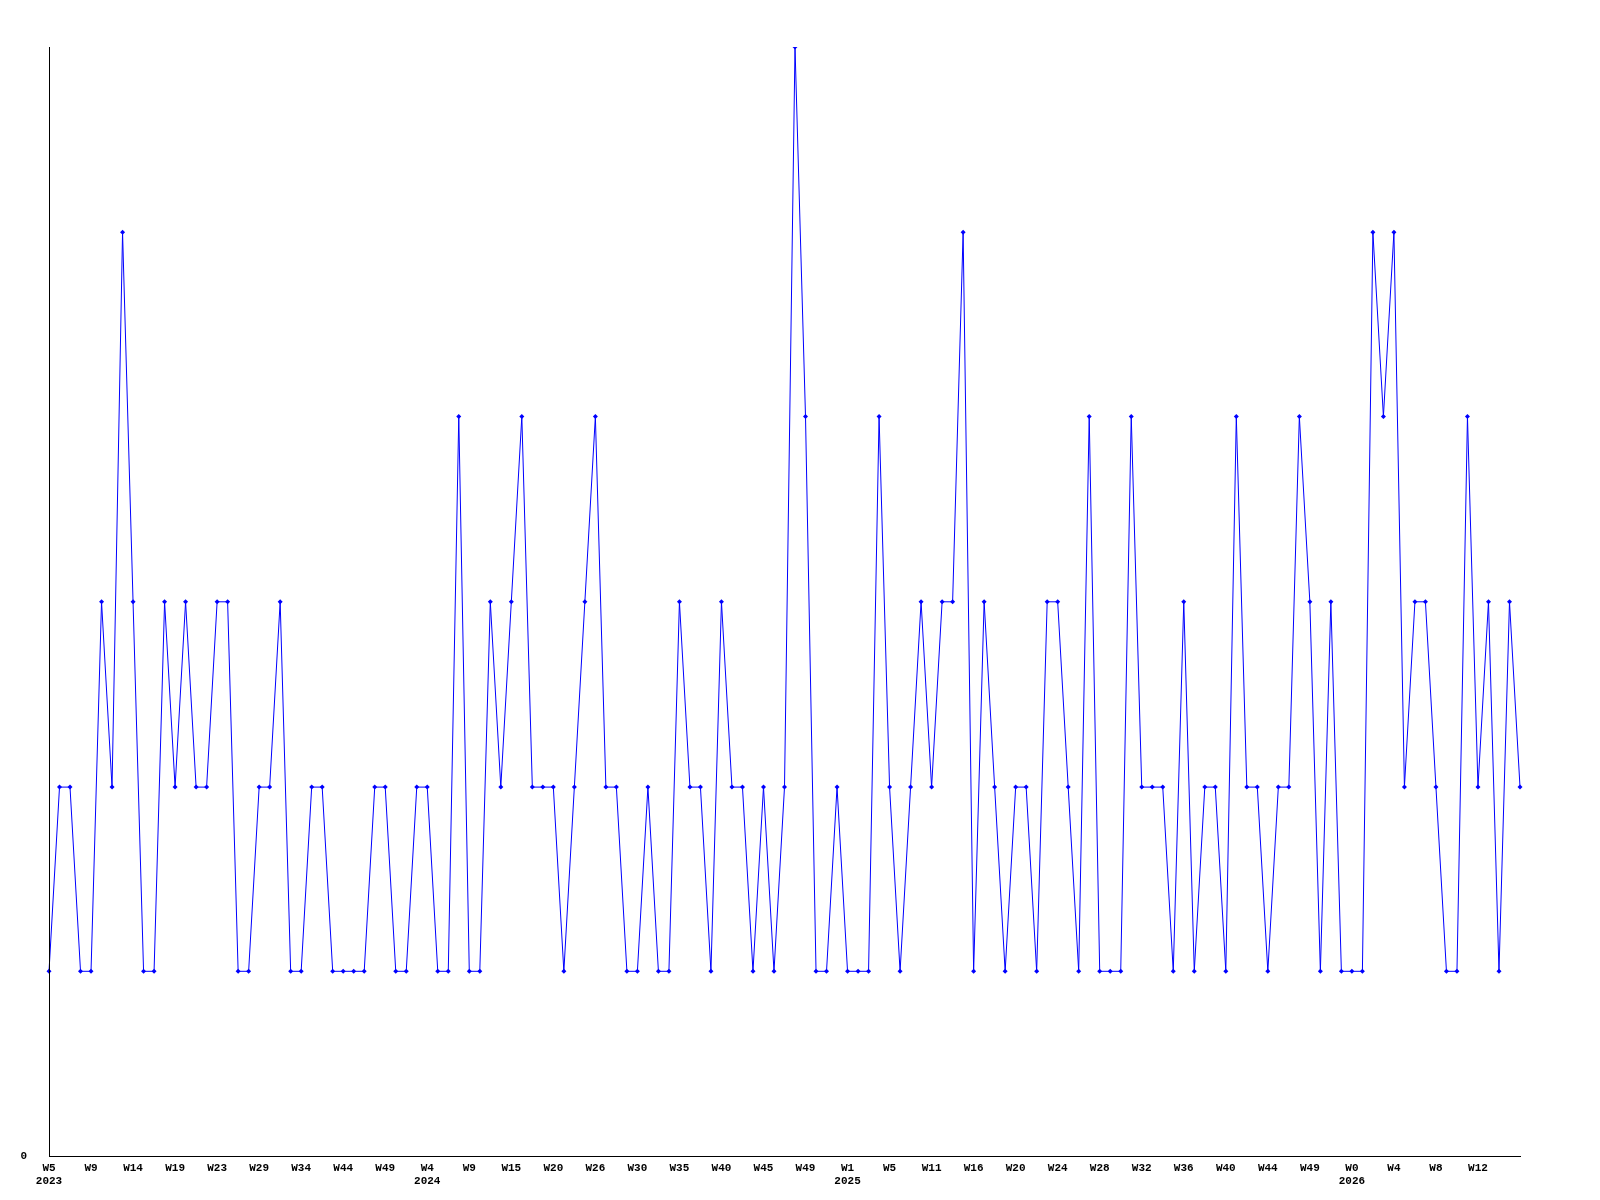  What do you see at coordinates (1436, 1167) in the screenshot?
I see `x-tick-label: W8` at bounding box center [1436, 1167].